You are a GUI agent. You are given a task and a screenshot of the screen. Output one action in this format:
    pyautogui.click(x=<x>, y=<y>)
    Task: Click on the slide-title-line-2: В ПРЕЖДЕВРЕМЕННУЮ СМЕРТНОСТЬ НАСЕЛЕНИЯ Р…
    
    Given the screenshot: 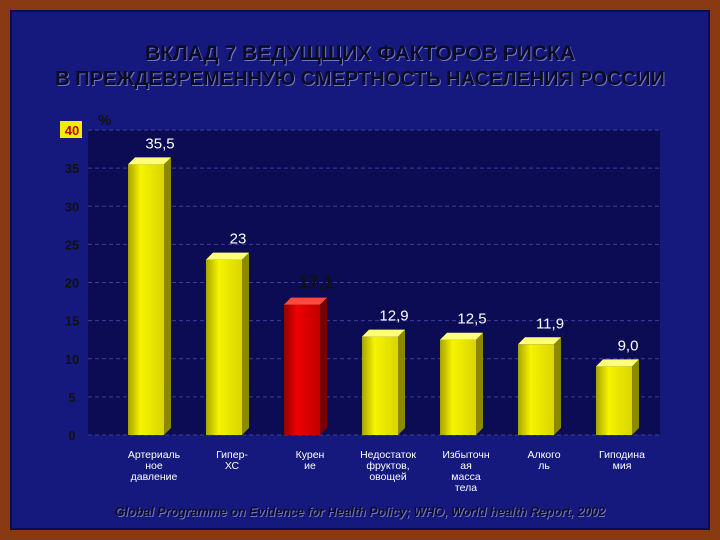 What is the action you would take?
    pyautogui.click(x=360, y=79)
    